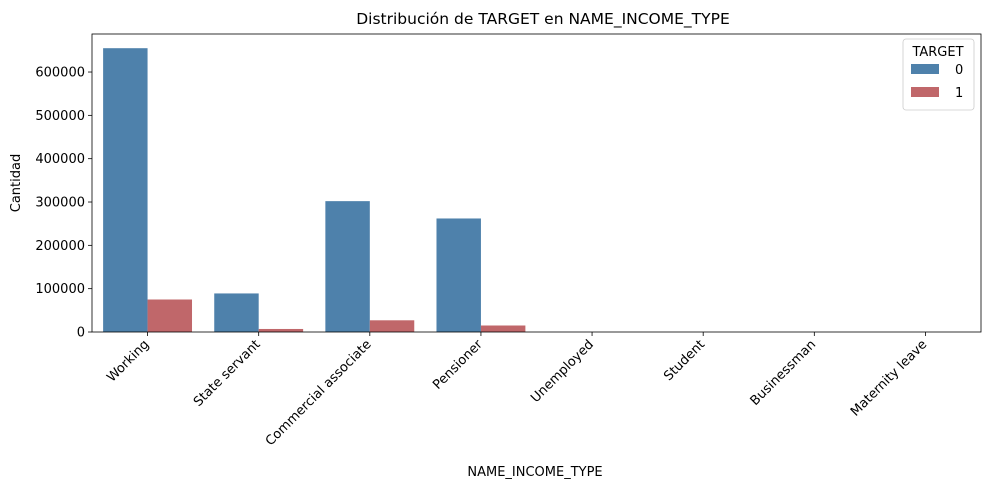 The image size is (989, 490). Describe the element at coordinates (937, 52) in the screenshot. I see `legend-title: TARGET` at that location.